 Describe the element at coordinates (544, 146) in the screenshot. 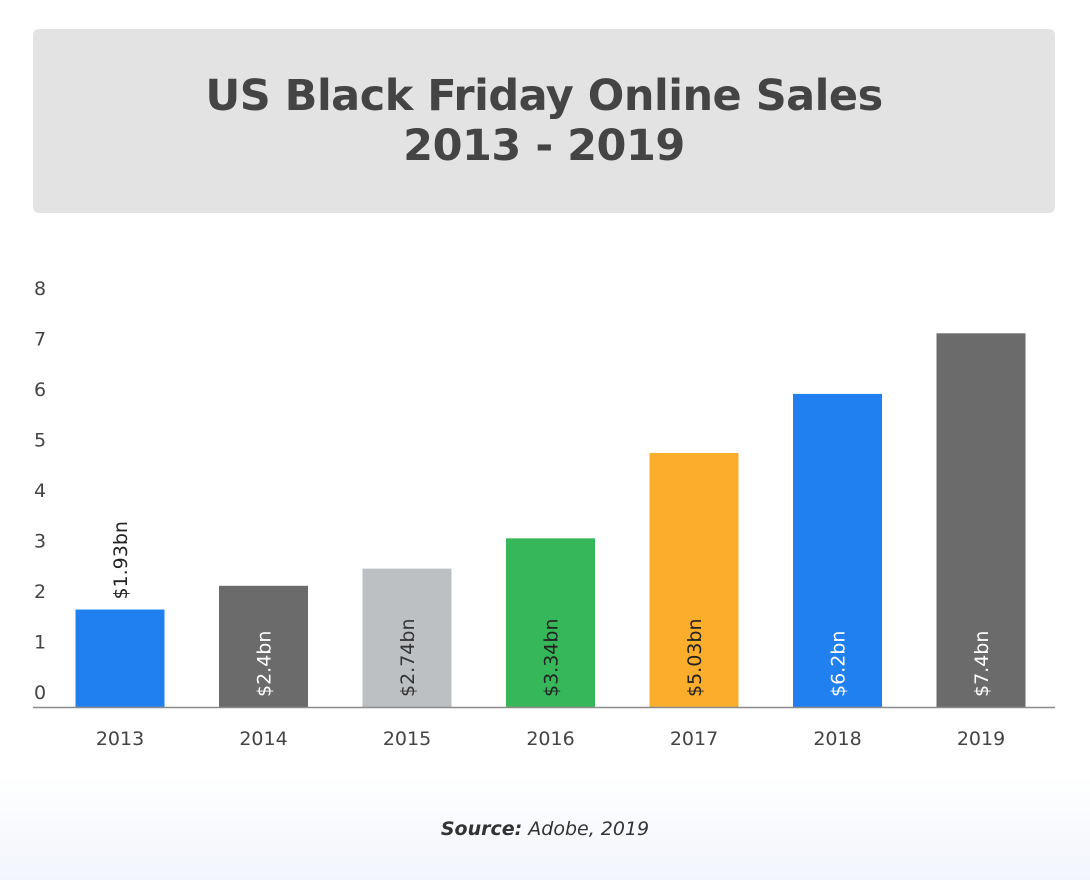

I see `chart-title-line2: 2013 - 2019` at that location.